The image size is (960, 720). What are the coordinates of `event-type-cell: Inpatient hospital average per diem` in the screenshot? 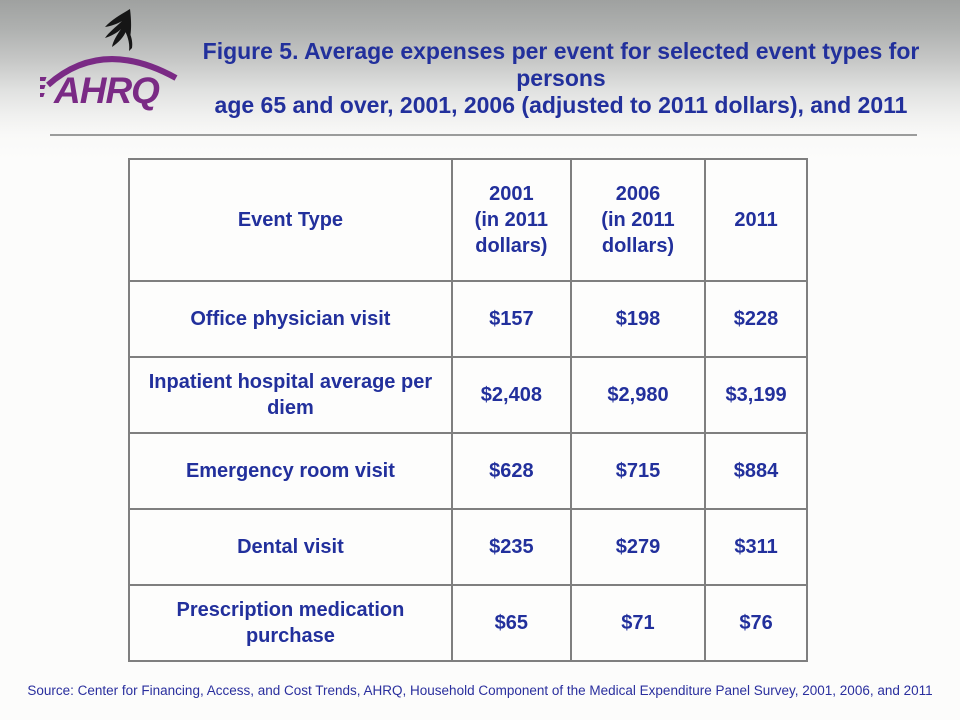 It's located at (290, 395).